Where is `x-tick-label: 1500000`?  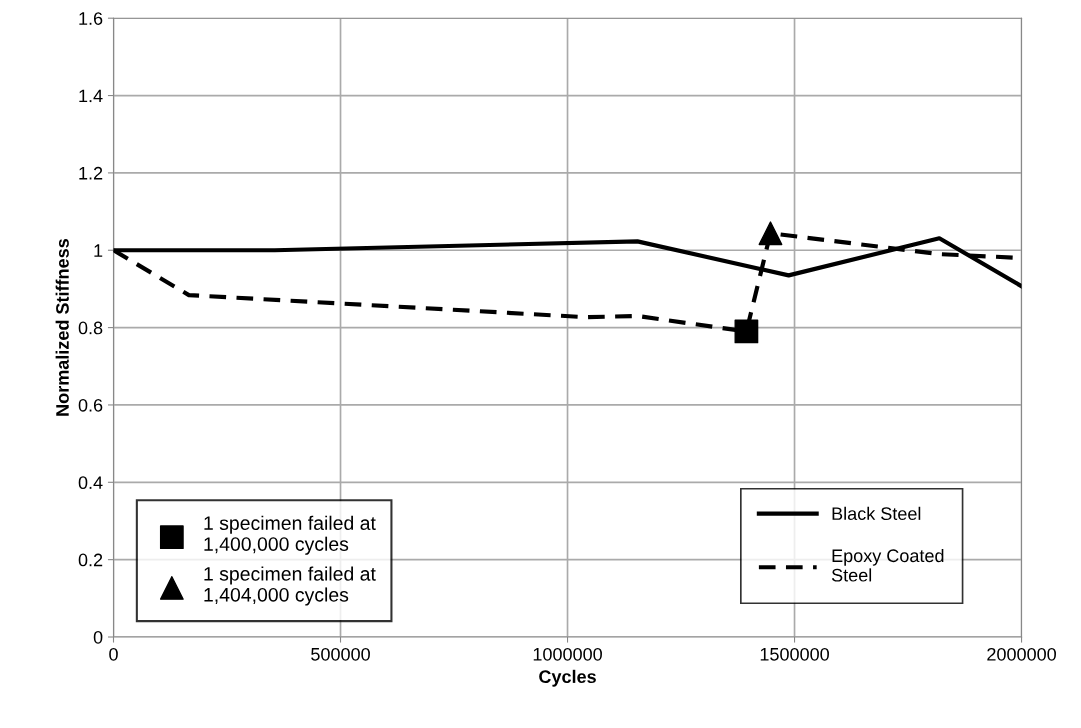 x-tick-label: 1500000 is located at coordinates (794, 654).